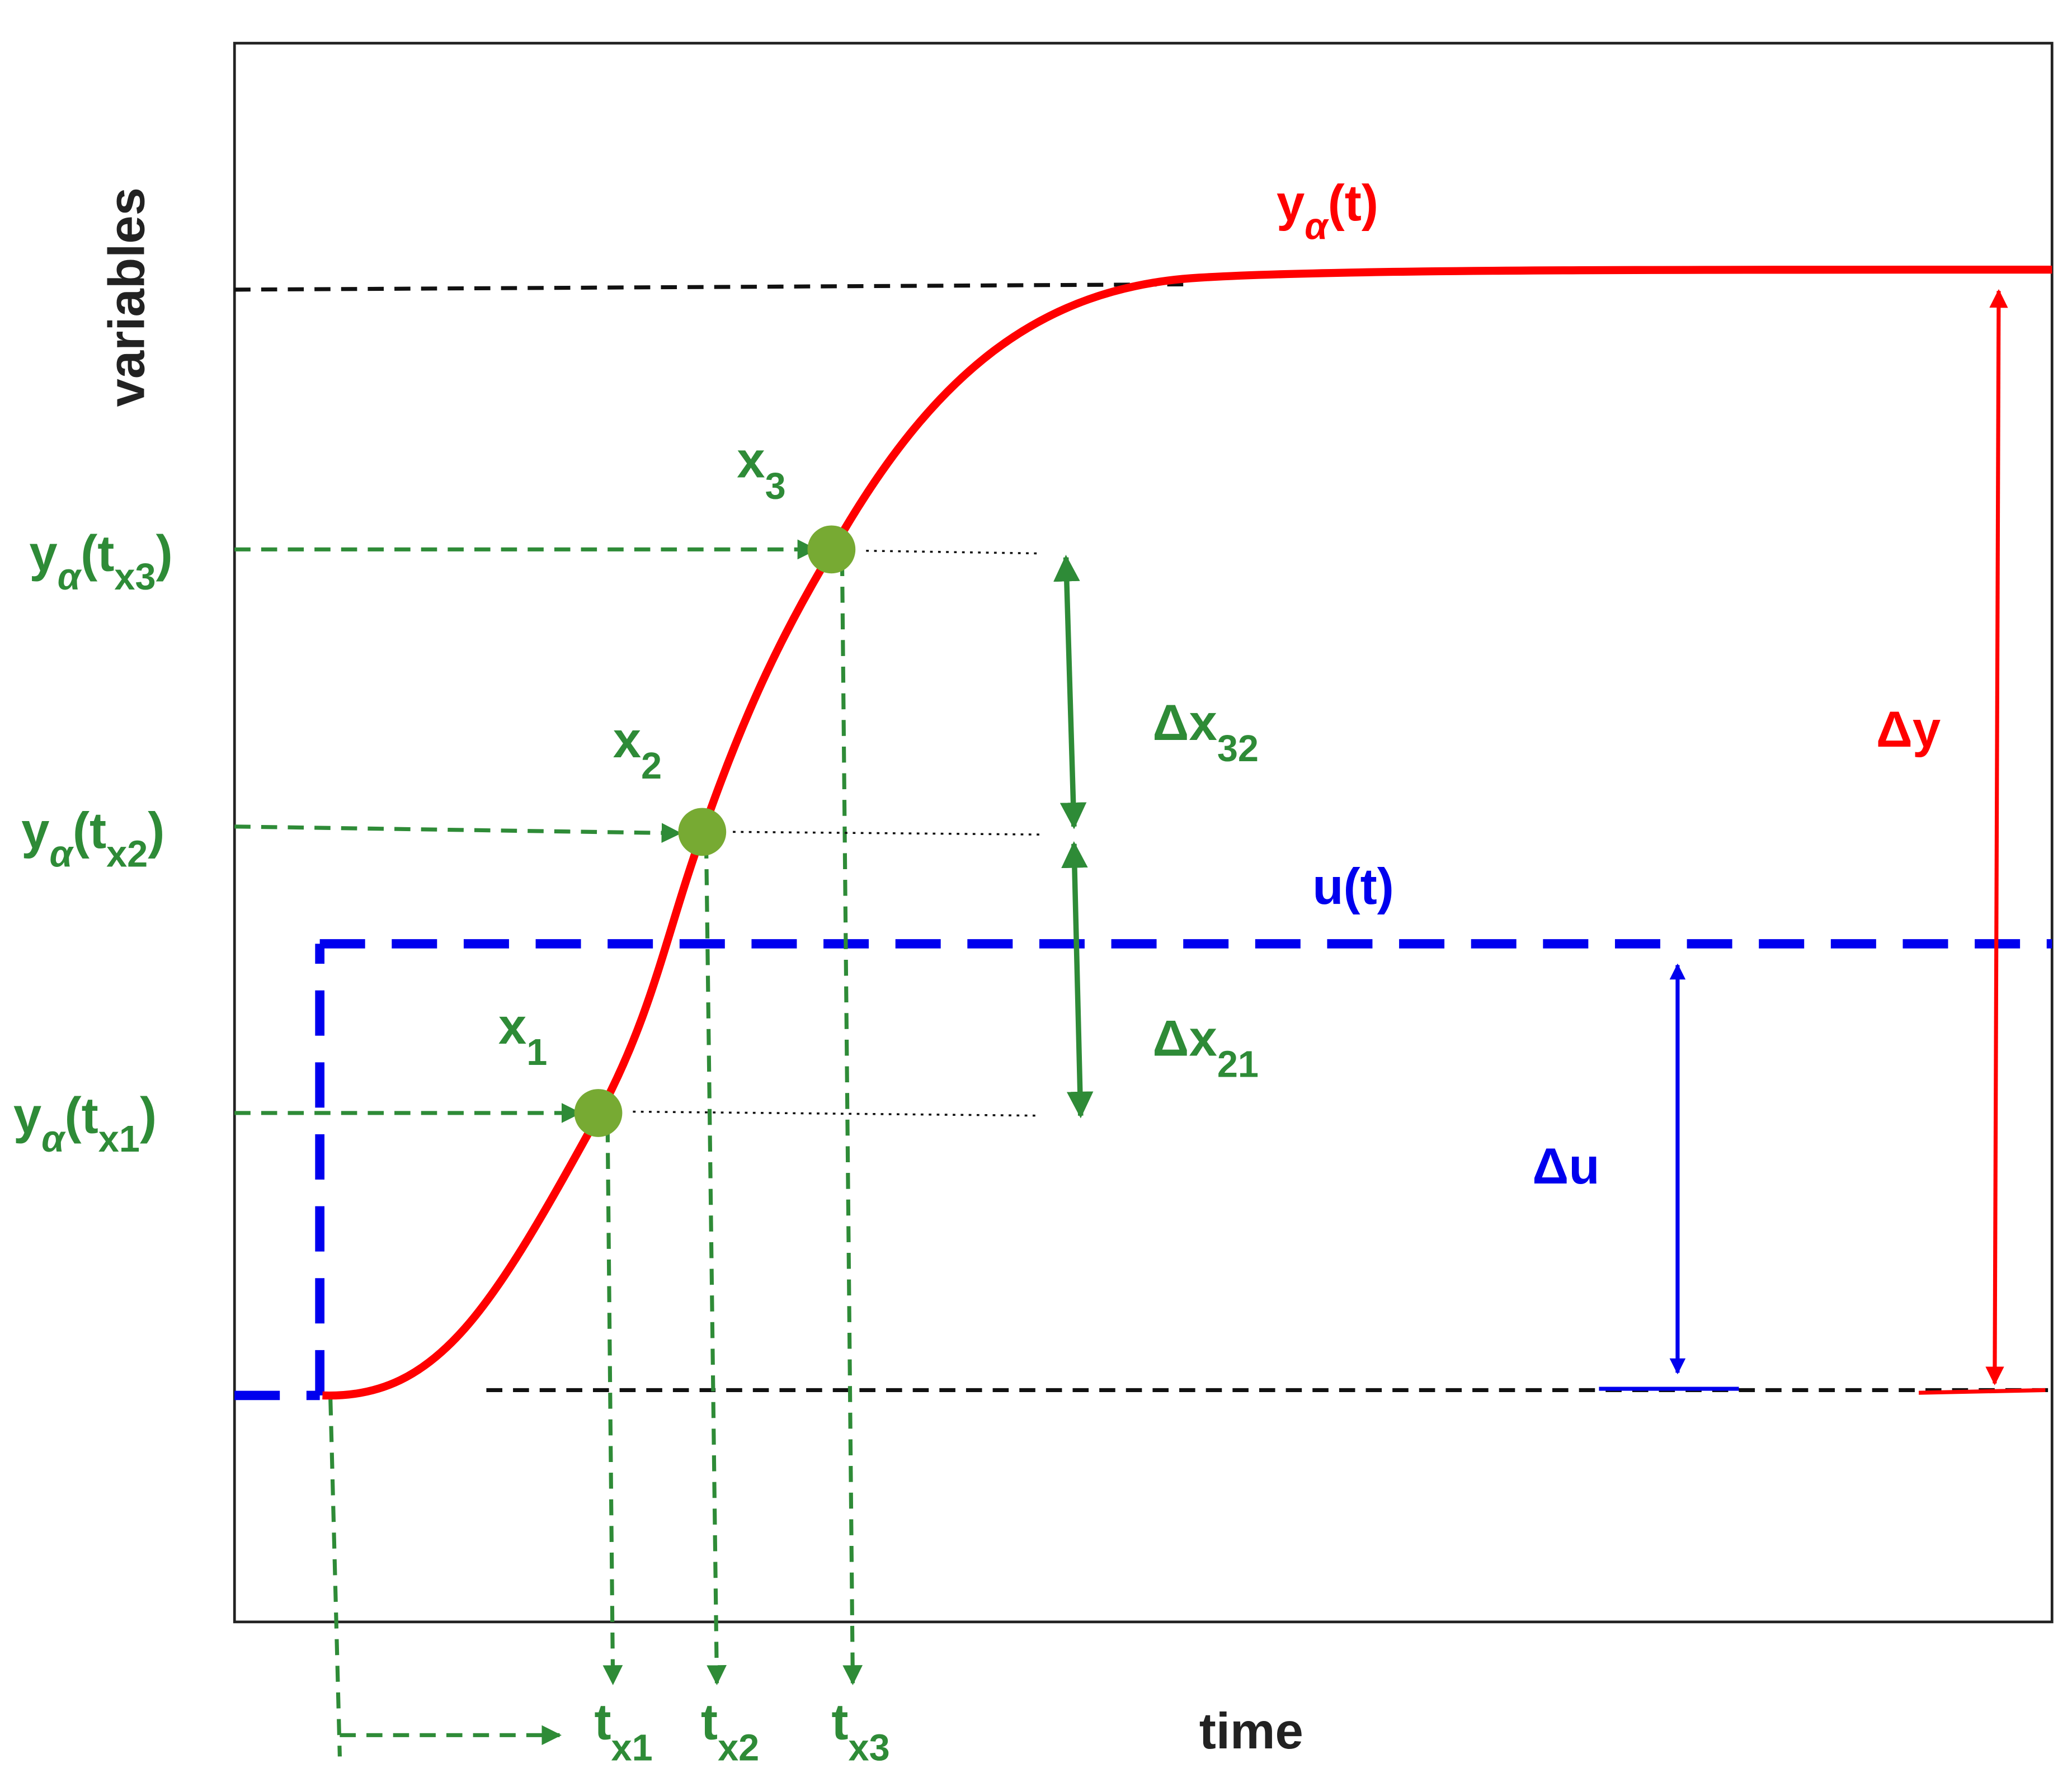 This screenshot has height=1773, width=2072. Describe the element at coordinates (775, 486) in the screenshot. I see `text-part: 3` at that location.